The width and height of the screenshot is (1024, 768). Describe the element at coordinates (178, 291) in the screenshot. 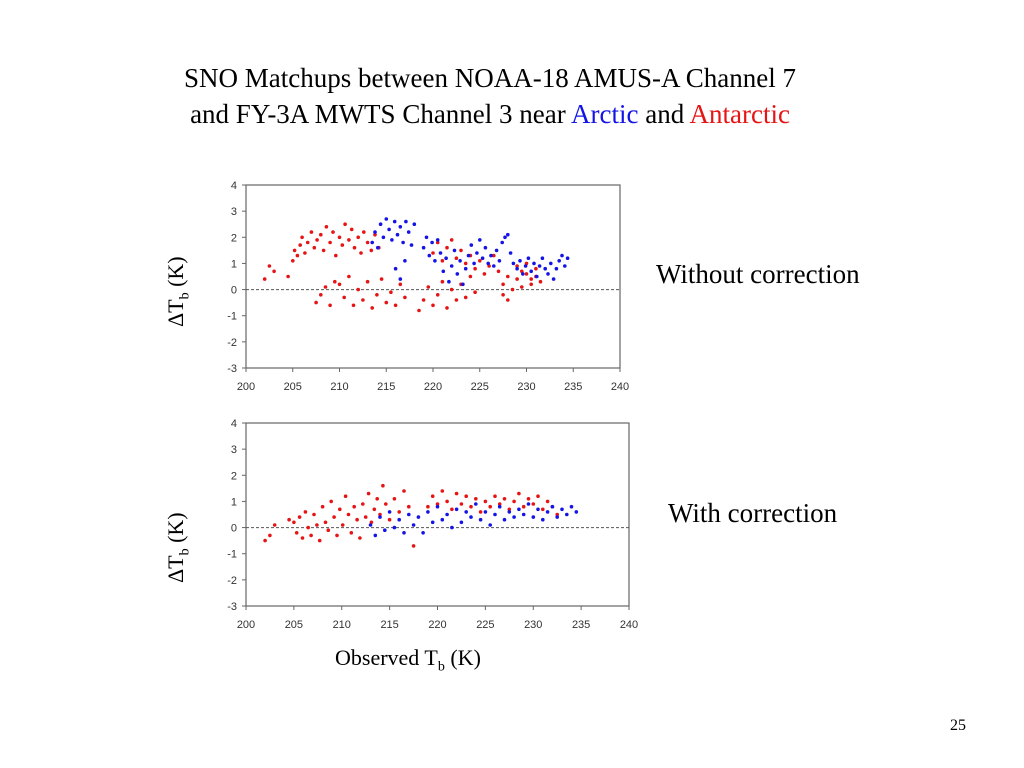

I see `y-axis-label-top: ΔTb (K)` at that location.